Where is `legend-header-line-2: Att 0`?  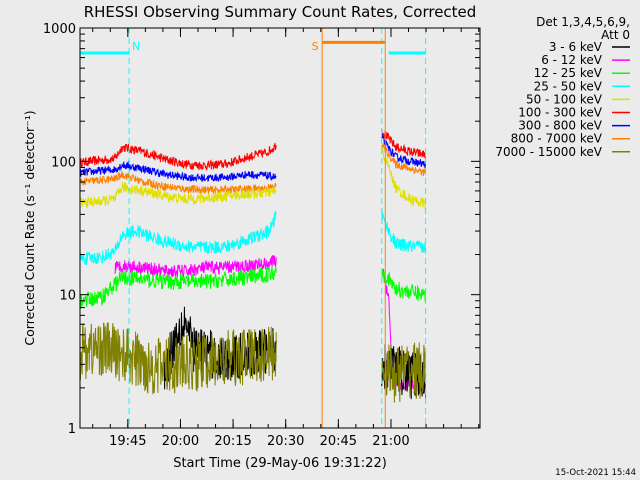
legend-header-line-2: Att 0 is located at coordinates (615, 35).